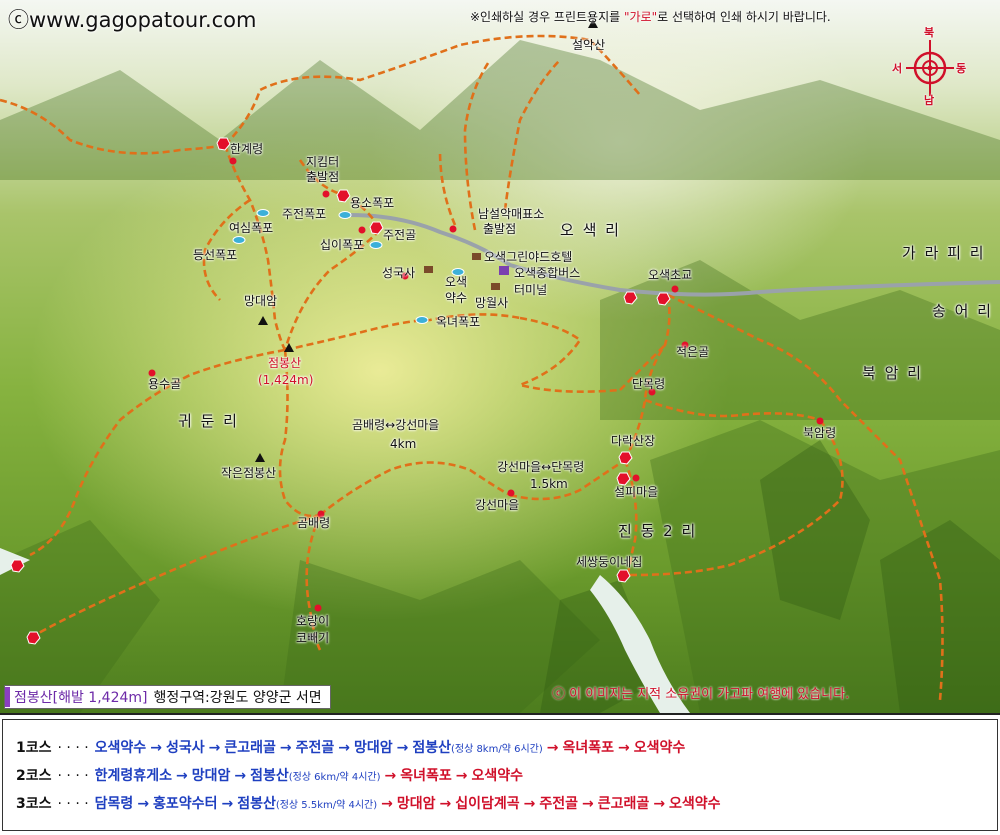 This screenshot has width=1000, height=835. Describe the element at coordinates (326, 805) in the screenshot. I see `course-step-note: (정상 5.5km/약 4시간)` at that location.